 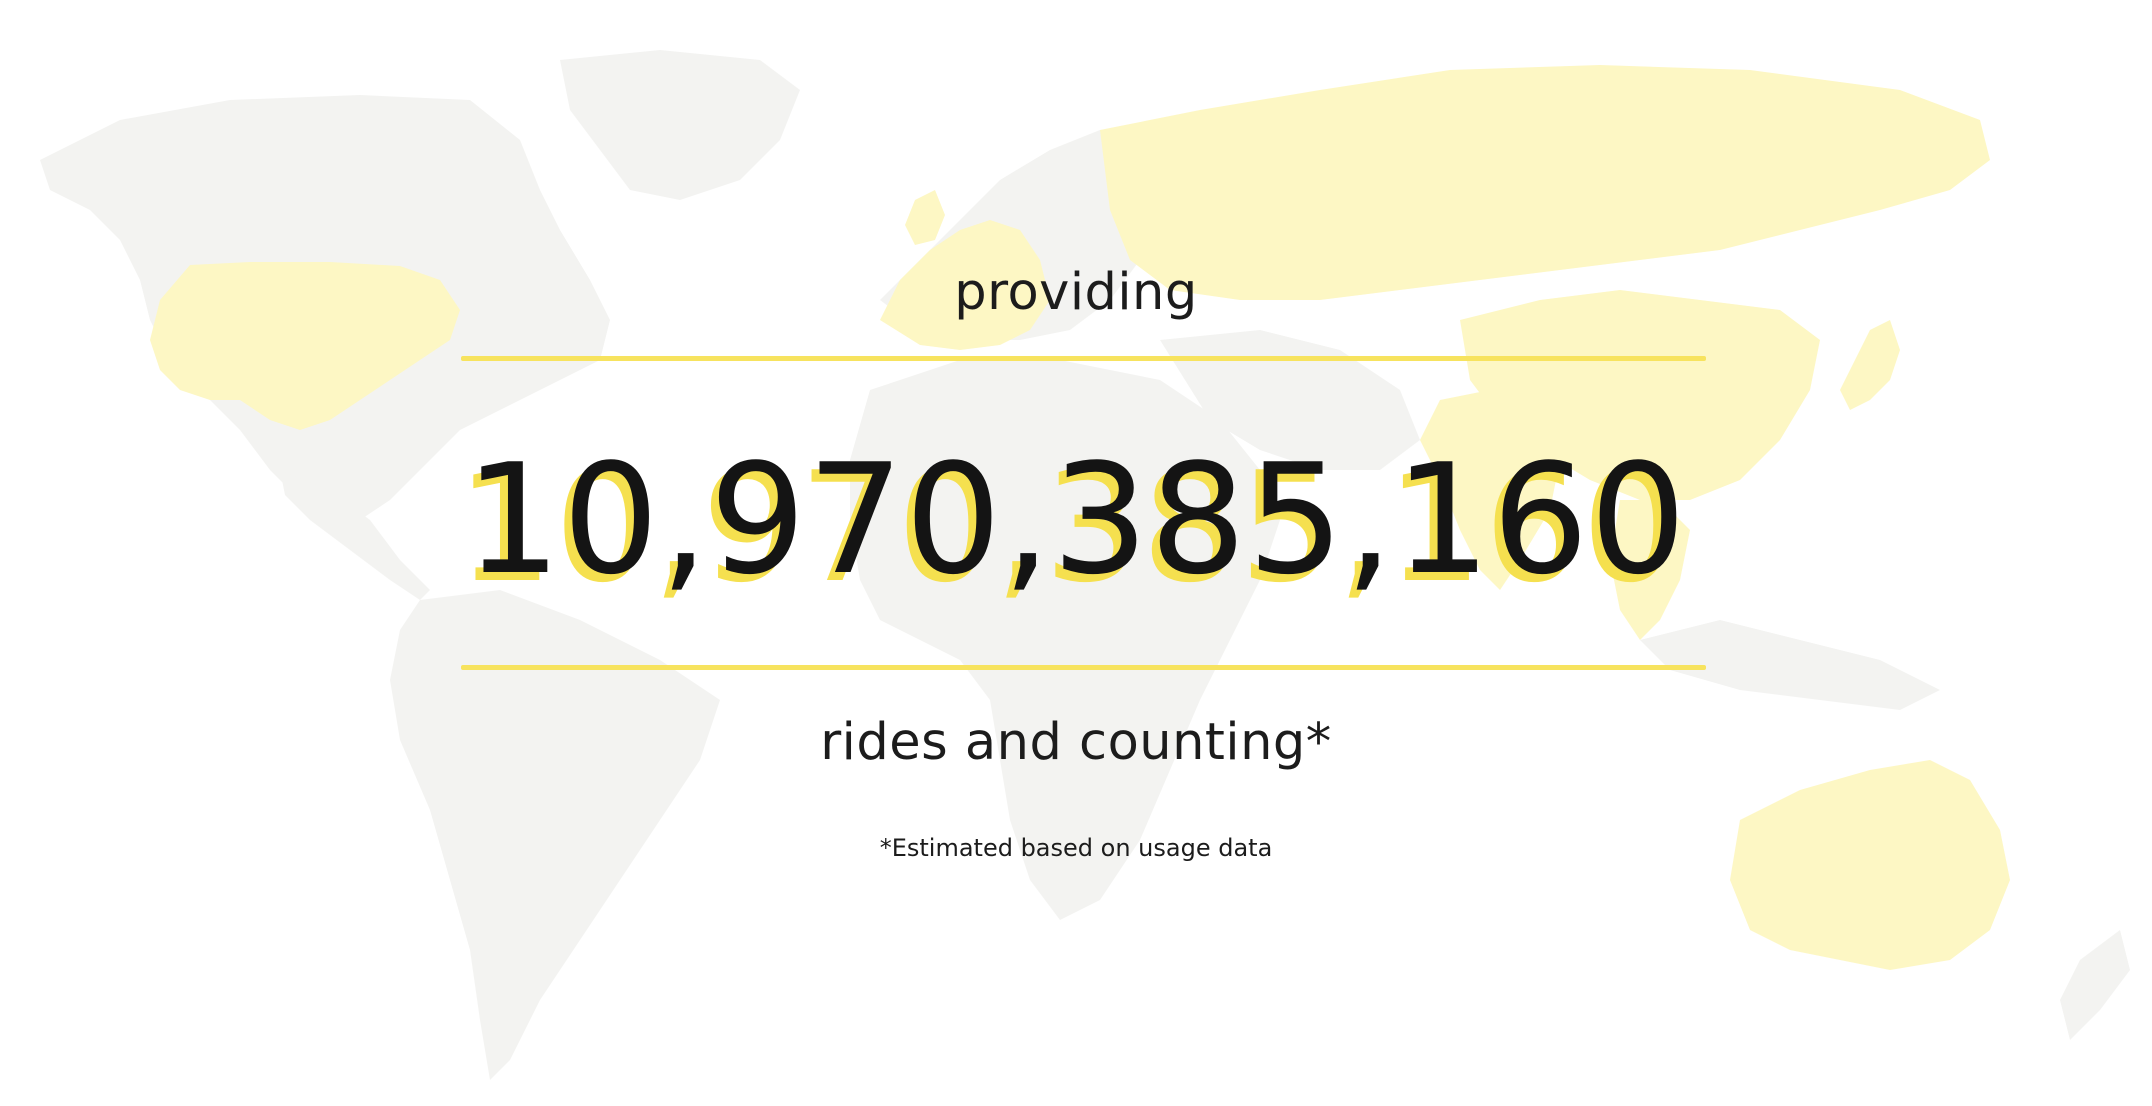 I want to click on southeast-asia-region, so click(x=1650, y=570).